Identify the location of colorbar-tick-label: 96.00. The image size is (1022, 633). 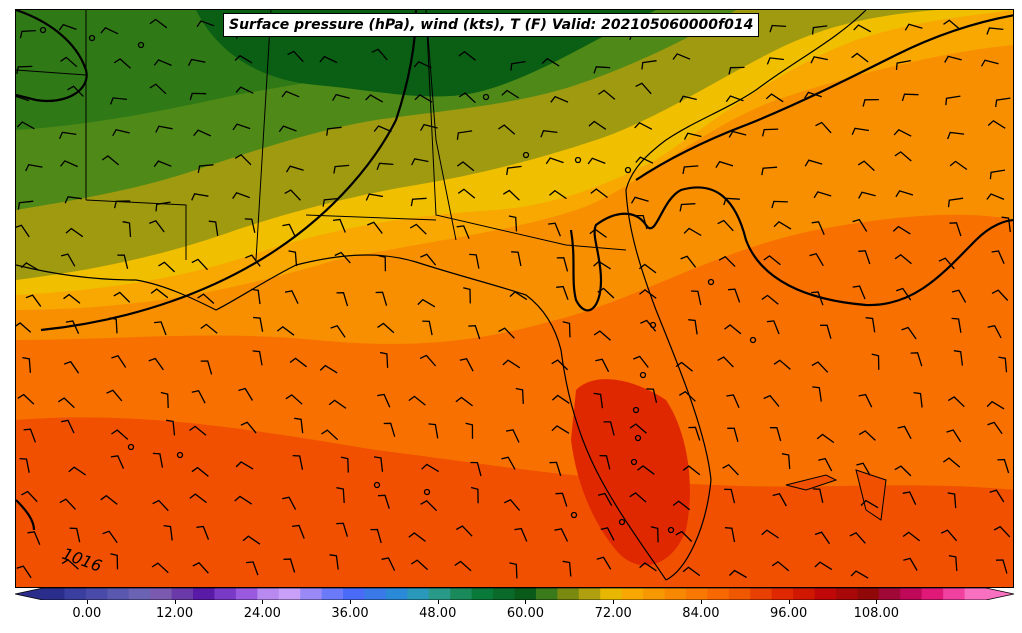
(789, 613).